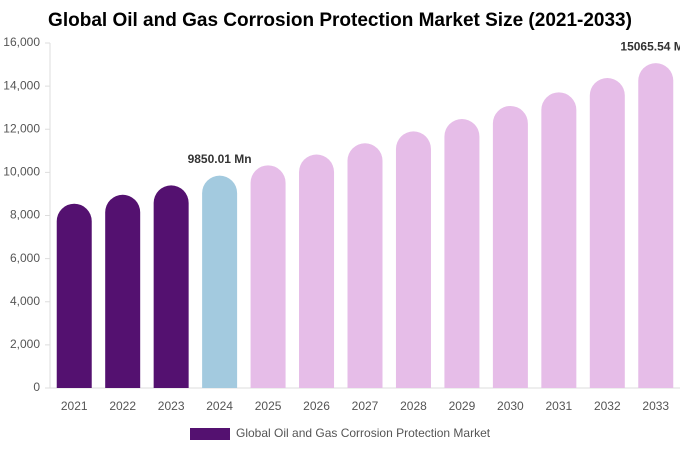 This screenshot has width=680, height=450. Describe the element at coordinates (122, 406) in the screenshot. I see `x-tick-label: 2022` at that location.